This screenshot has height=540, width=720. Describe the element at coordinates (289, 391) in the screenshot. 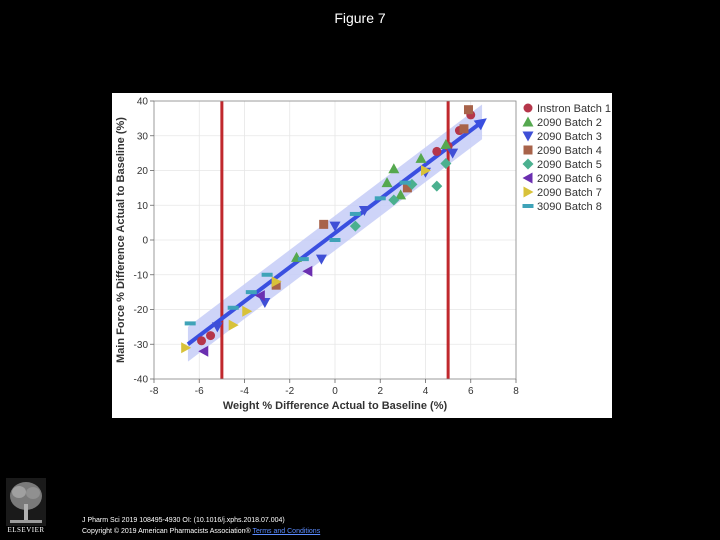

I see `x-tick-label: -2` at that location.